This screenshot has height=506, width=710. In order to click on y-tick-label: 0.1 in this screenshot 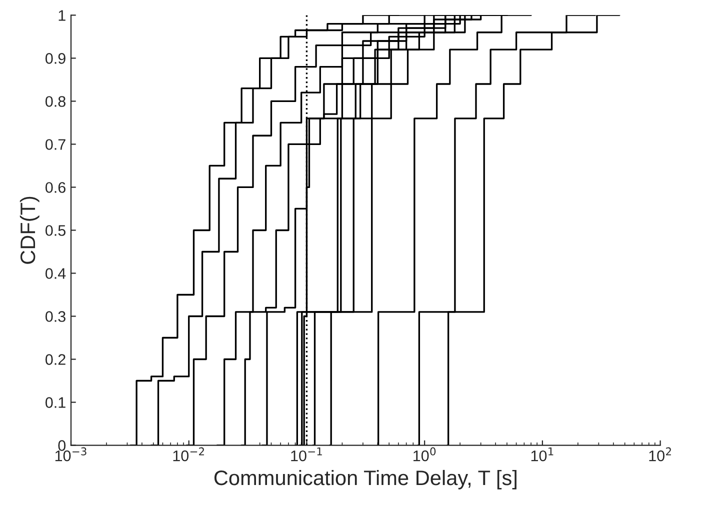, I will do `click(56, 402)`.